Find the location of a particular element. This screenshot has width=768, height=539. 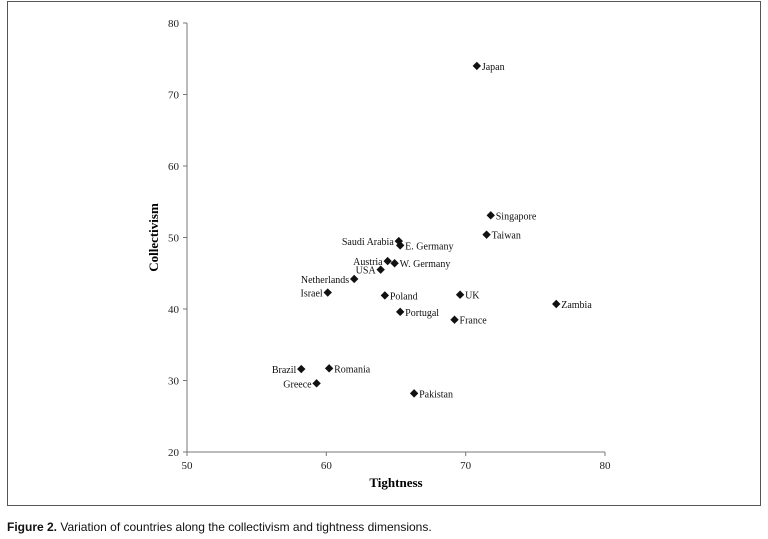

data-point-label: Poland is located at coordinates (404, 296).